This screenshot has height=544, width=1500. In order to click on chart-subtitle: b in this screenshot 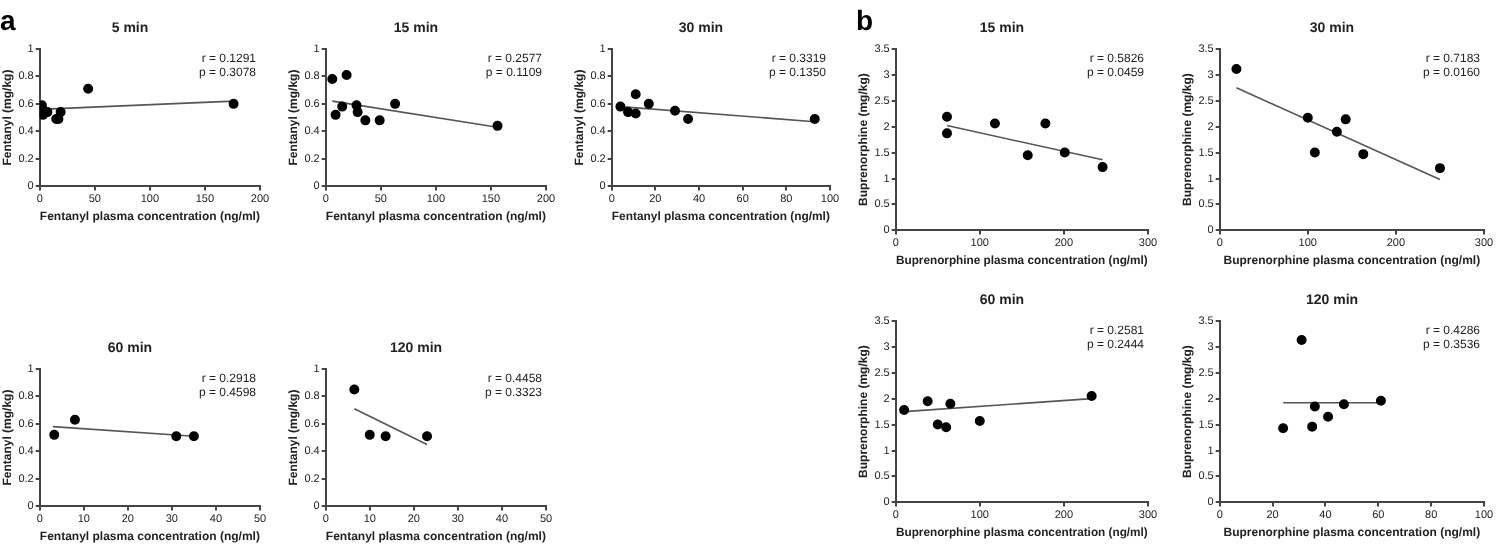, I will do `click(865, 20)`.